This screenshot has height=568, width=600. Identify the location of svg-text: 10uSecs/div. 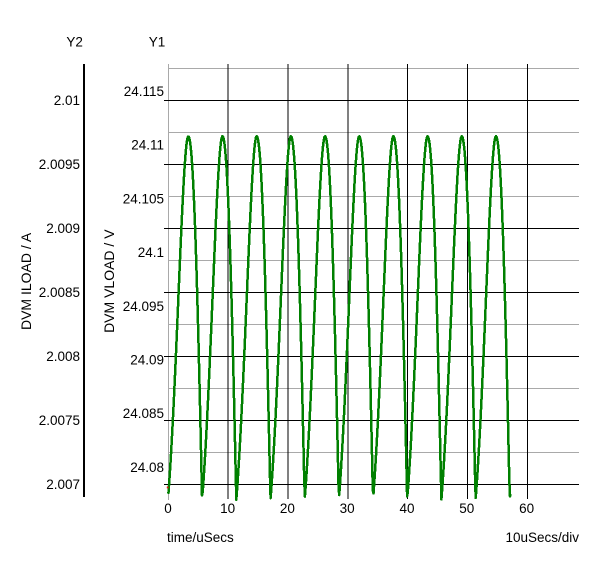
(542, 537).